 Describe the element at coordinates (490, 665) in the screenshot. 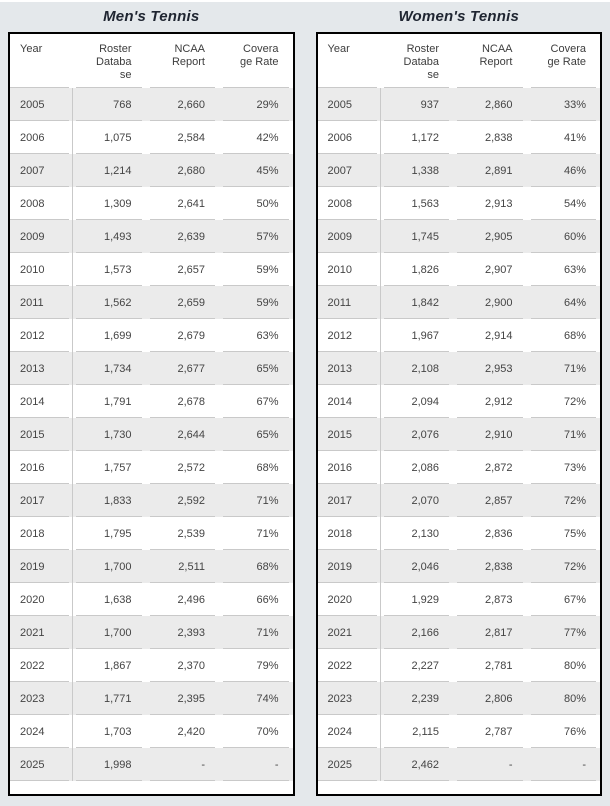

I see `value-cell: 2,781` at that location.